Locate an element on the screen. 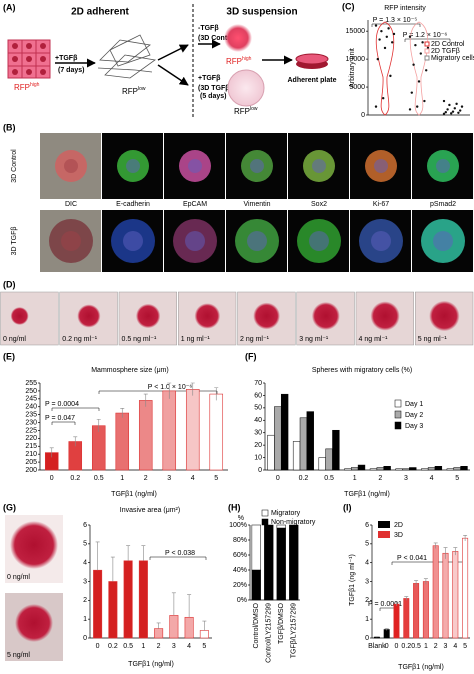 Image resolution: width=474 pixels, height=674 pixels. y-tick-label: 20 is located at coordinates (258, 445).